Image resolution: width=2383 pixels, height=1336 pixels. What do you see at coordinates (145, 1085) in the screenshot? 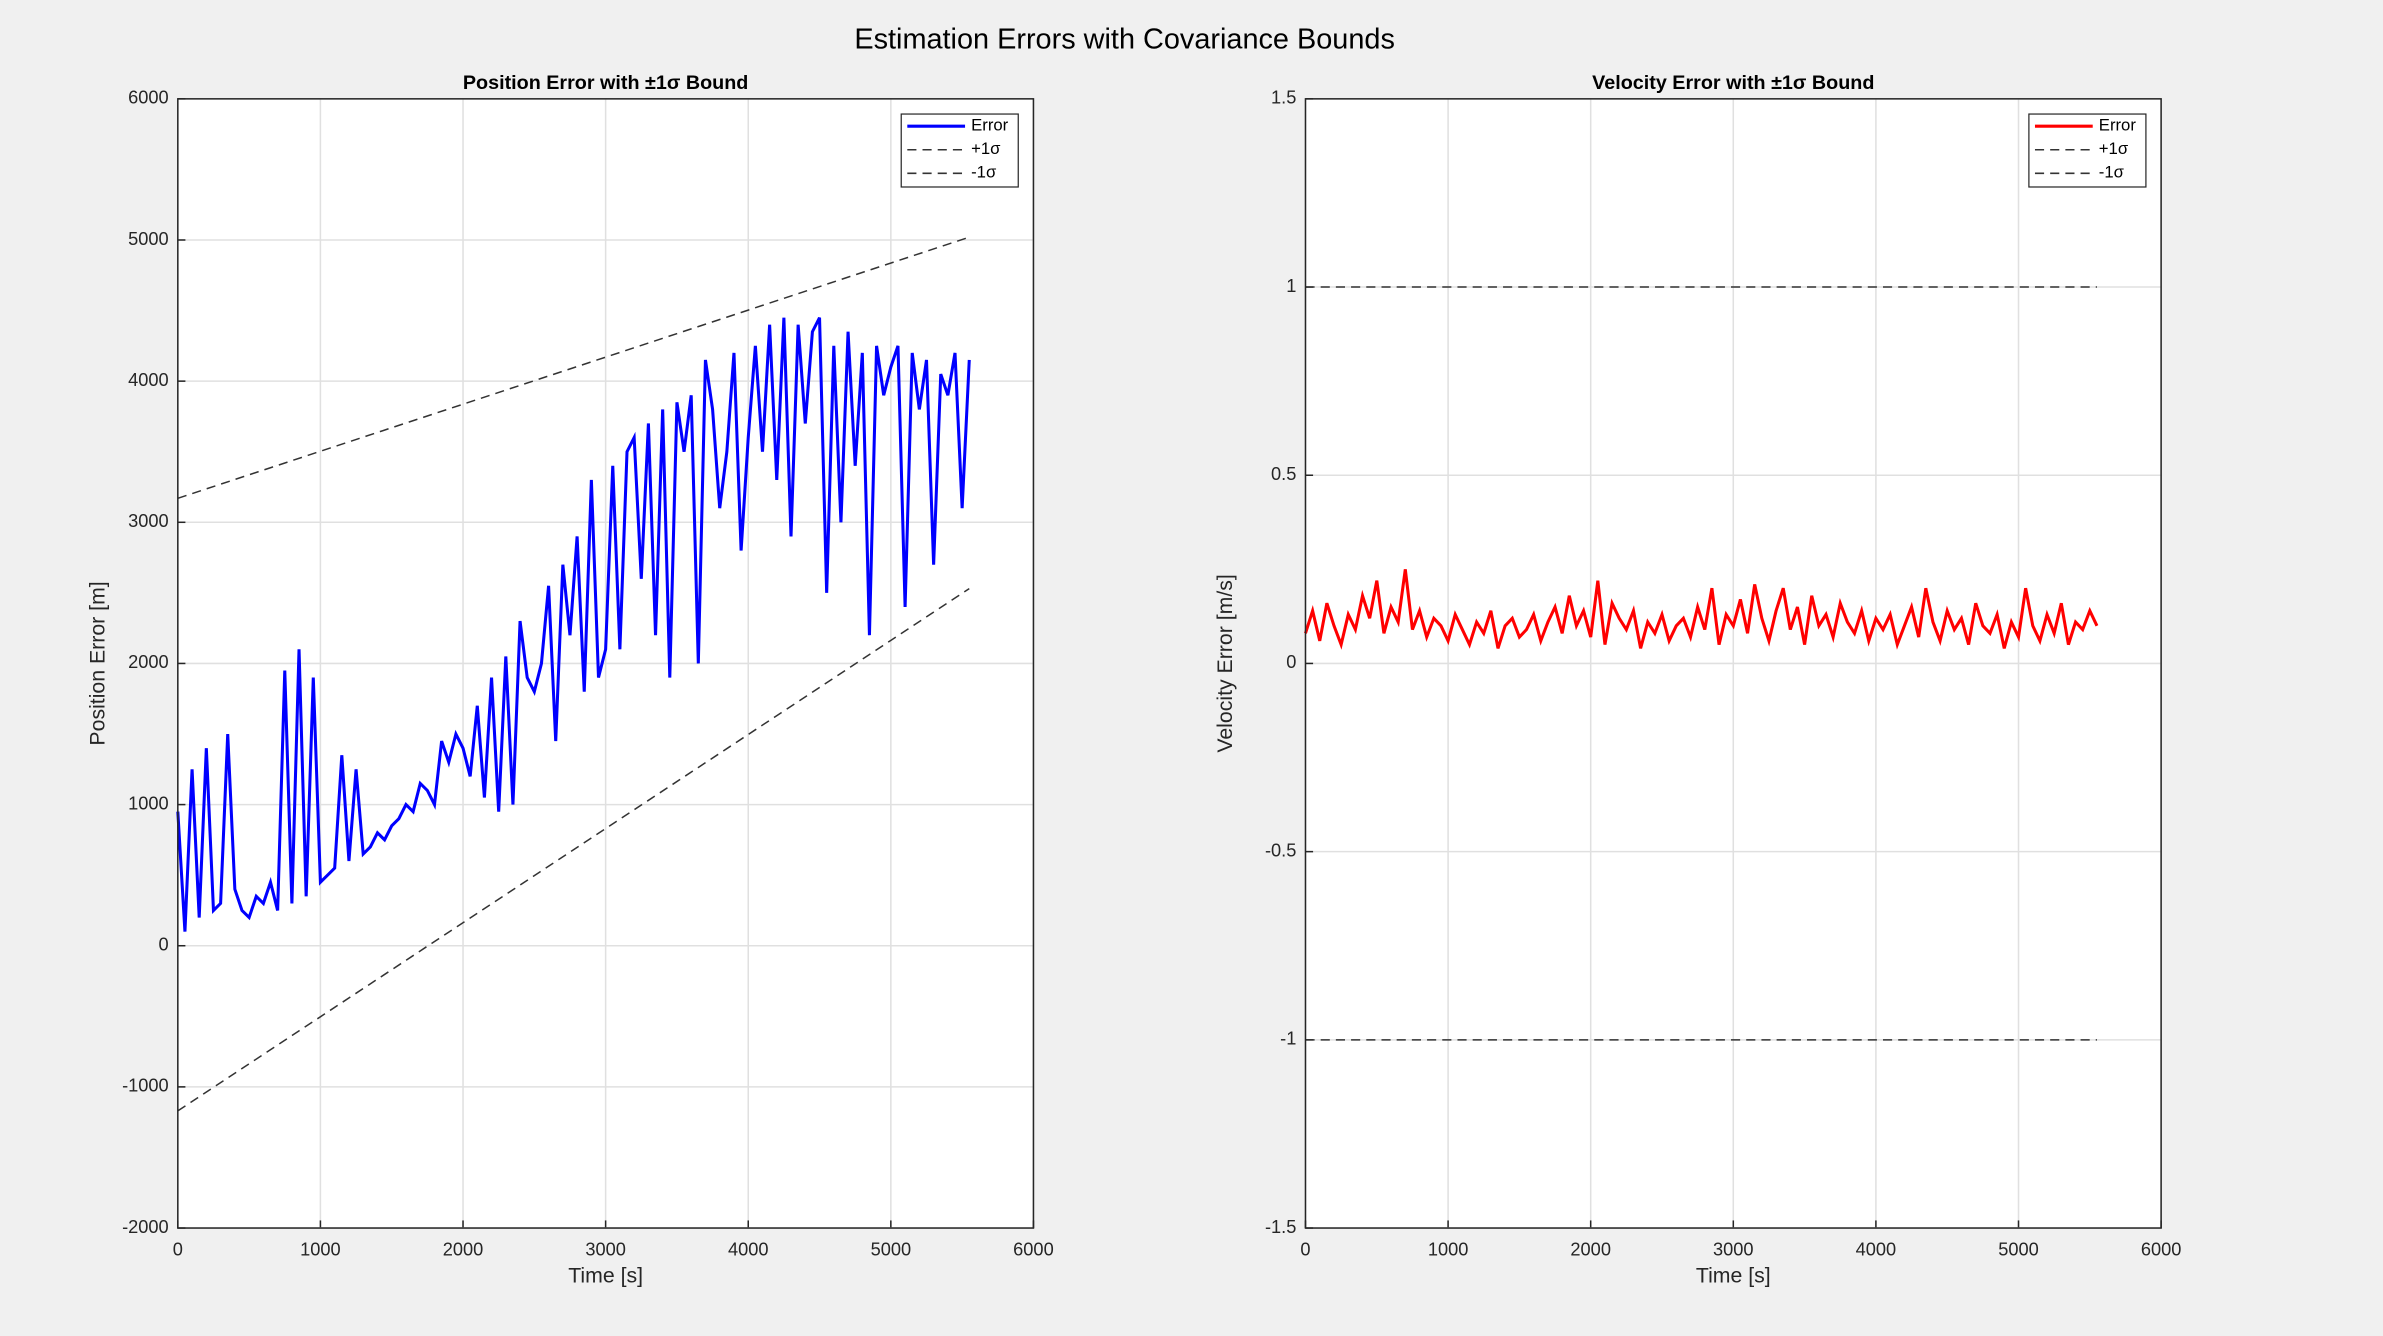
I see `y-tick-label: -1000` at bounding box center [145, 1085].